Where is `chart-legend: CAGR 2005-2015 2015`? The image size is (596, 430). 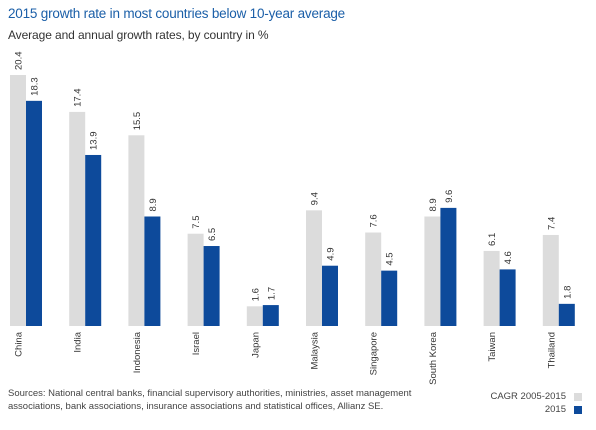
chart-legend: CAGR 2005-2015 2015 is located at coordinates (536, 403).